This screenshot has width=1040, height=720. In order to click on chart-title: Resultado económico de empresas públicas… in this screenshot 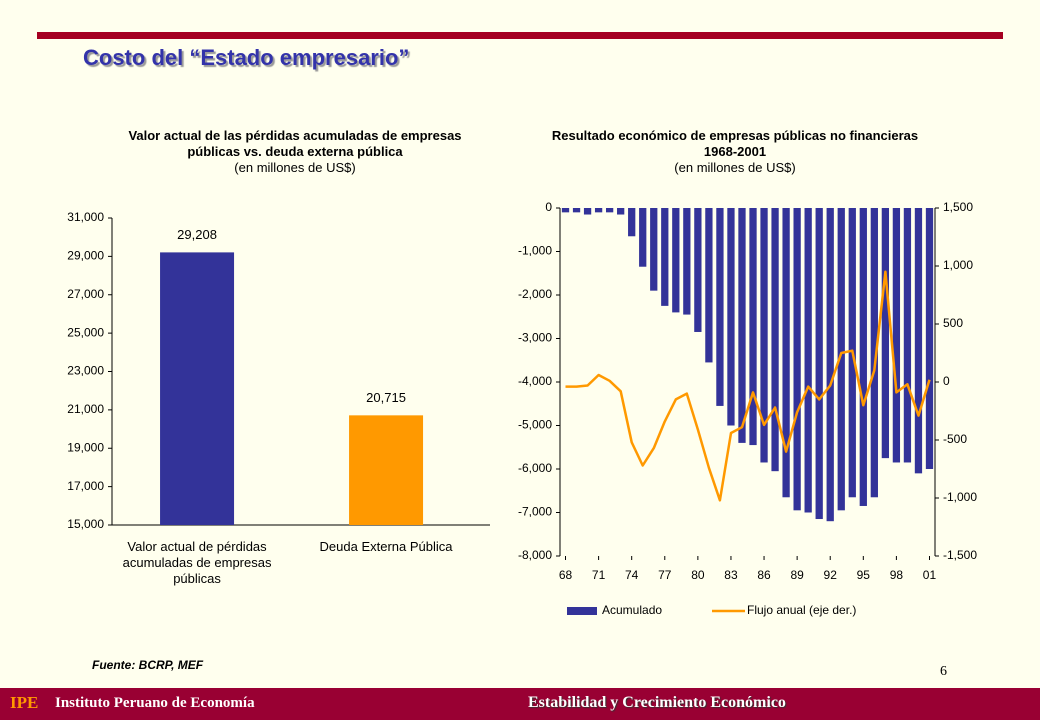, I will do `click(735, 143)`.